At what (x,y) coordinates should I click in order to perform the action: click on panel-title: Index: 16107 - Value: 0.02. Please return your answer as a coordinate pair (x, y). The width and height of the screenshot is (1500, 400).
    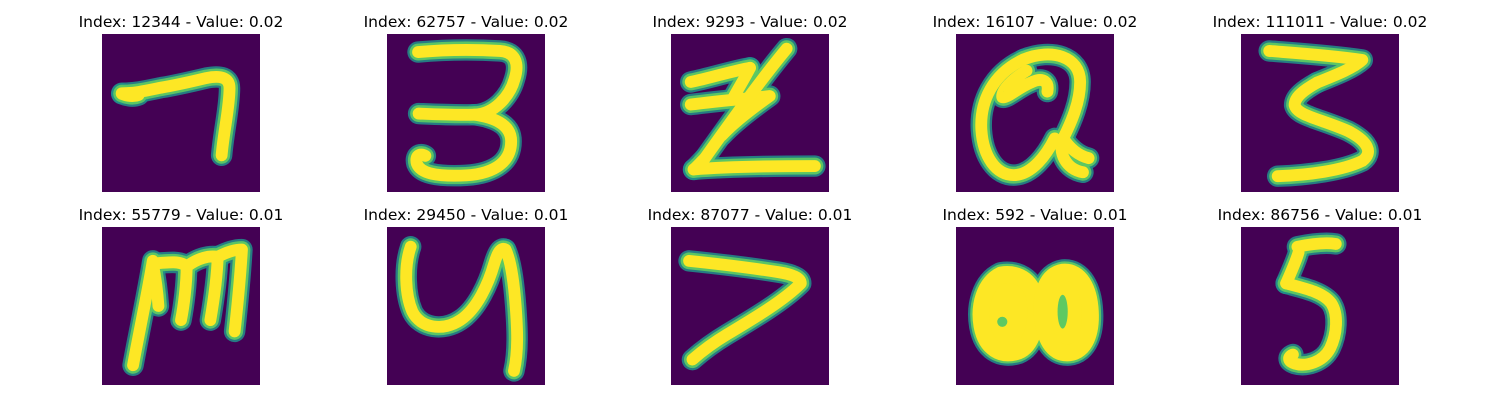
    Looking at the image, I should click on (1035, 22).